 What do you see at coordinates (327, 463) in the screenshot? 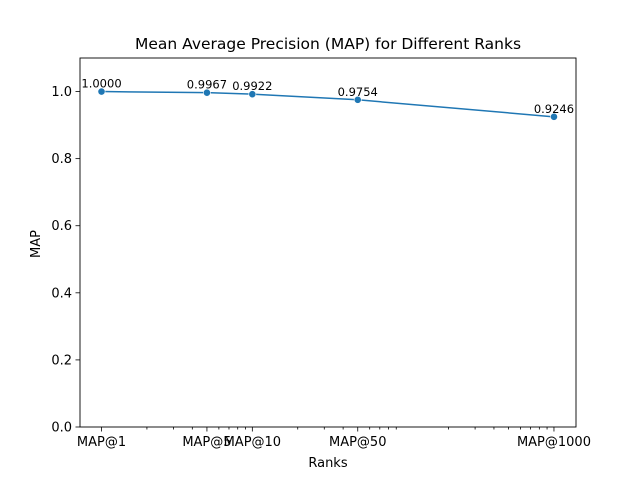
I see `x-axis-label: Ranks` at bounding box center [327, 463].